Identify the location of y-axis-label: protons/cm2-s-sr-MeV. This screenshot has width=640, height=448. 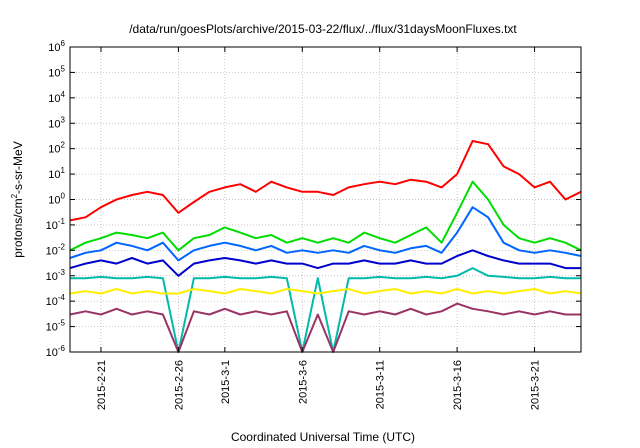
(17, 199).